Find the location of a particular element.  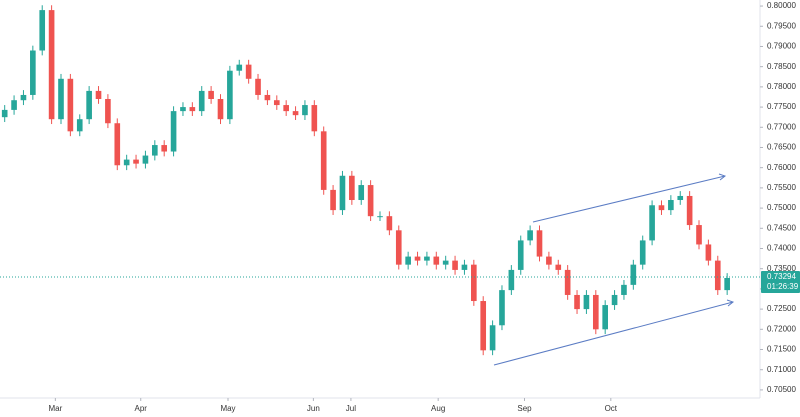

x-tick-label: Jul is located at coordinates (351, 408).